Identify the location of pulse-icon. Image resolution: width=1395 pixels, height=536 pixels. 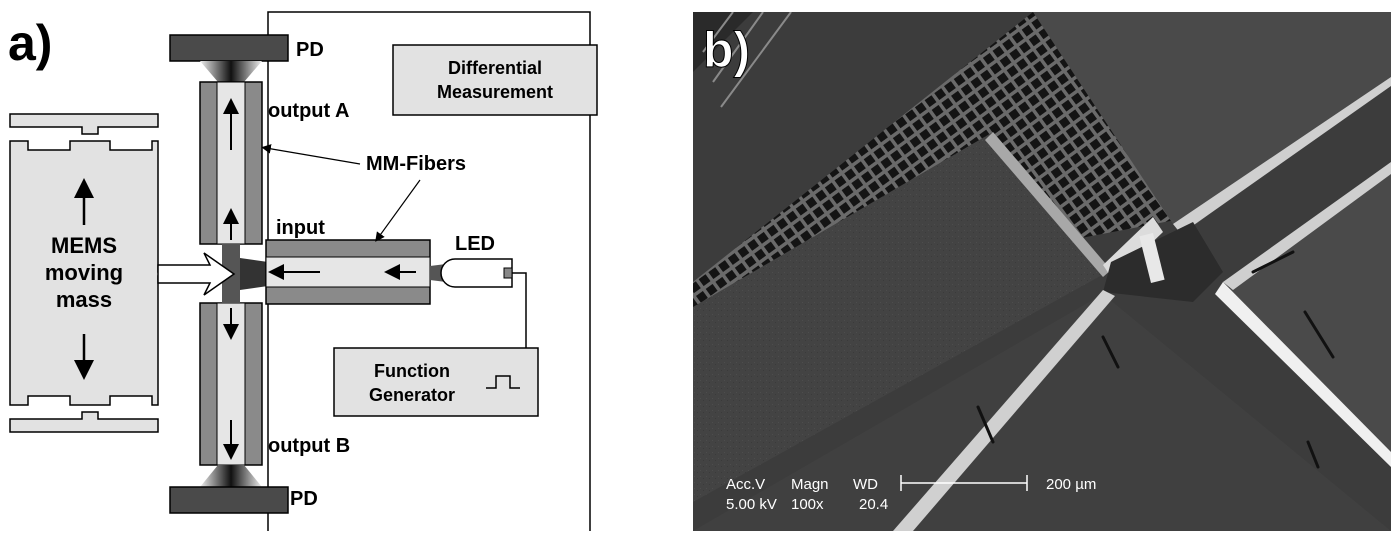
(503, 382).